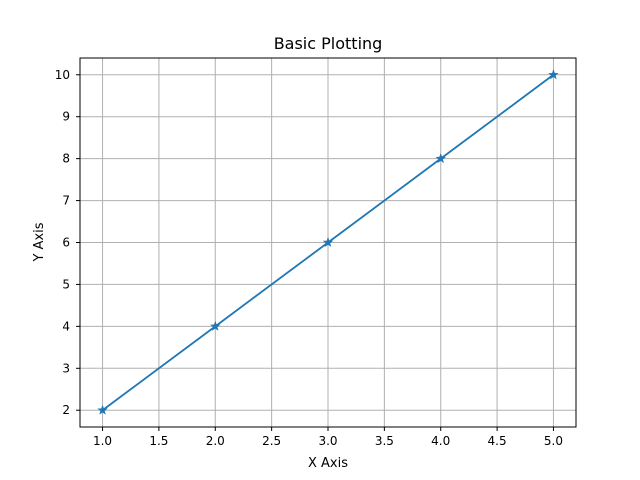 Image resolution: width=640 pixels, height=480 pixels. I want to click on x-tick-label: 1.5, so click(158, 441).